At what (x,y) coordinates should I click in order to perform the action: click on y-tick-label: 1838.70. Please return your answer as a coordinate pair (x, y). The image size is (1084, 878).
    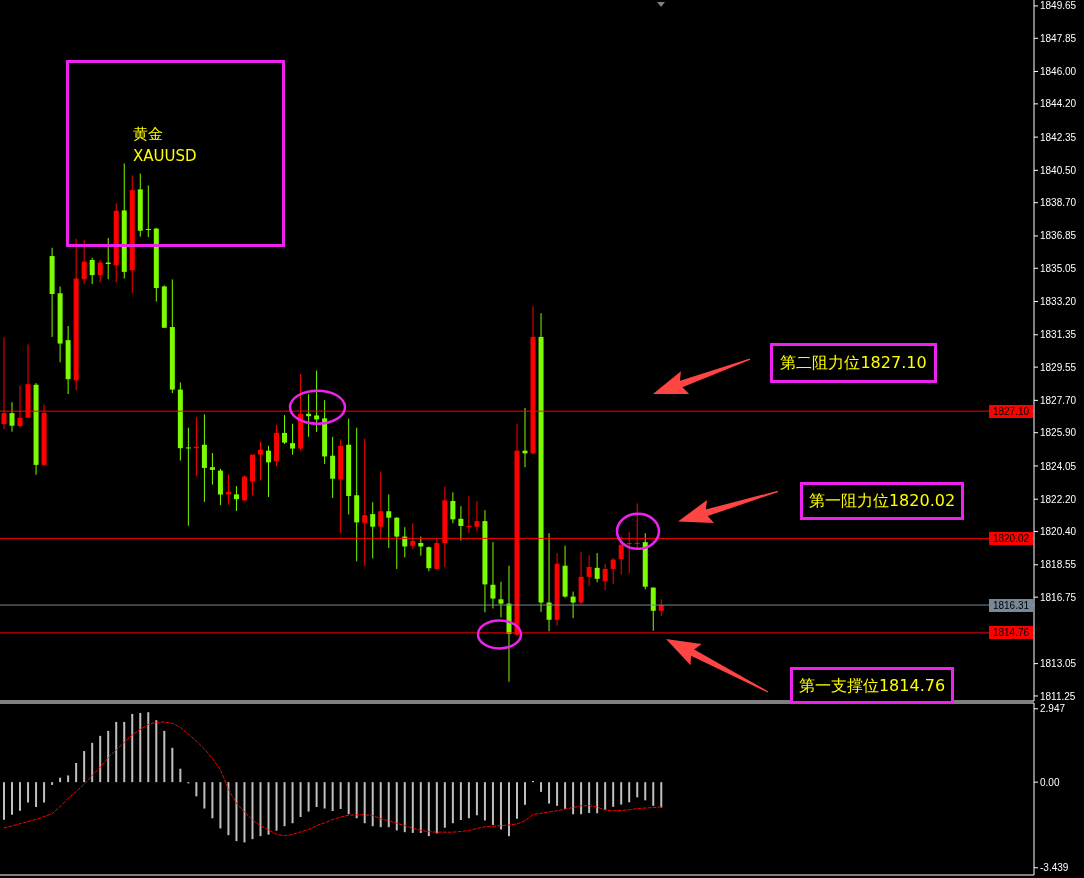
    Looking at the image, I should click on (1058, 203).